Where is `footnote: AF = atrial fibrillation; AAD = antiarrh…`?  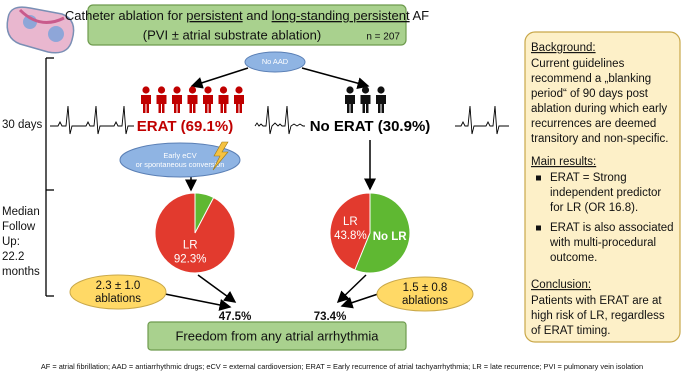 footnote: AF = atrial fibrillation; AAD = antiarrh… is located at coordinates (342, 366).